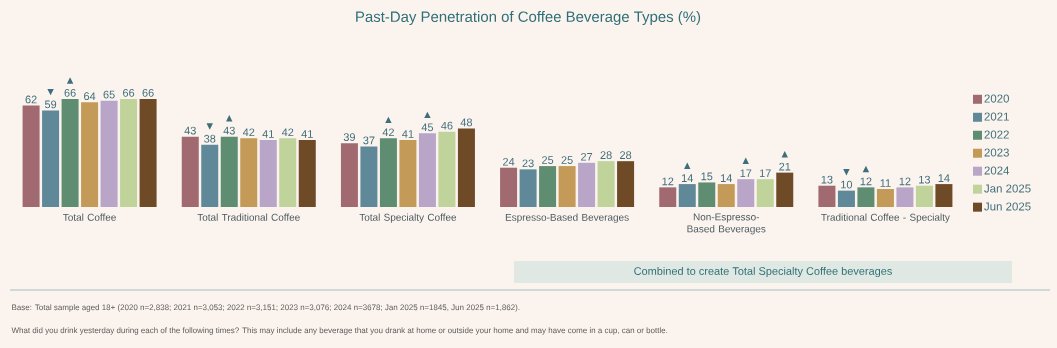  What do you see at coordinates (528, 163) in the screenshot?
I see `data-label: 23` at bounding box center [528, 163].